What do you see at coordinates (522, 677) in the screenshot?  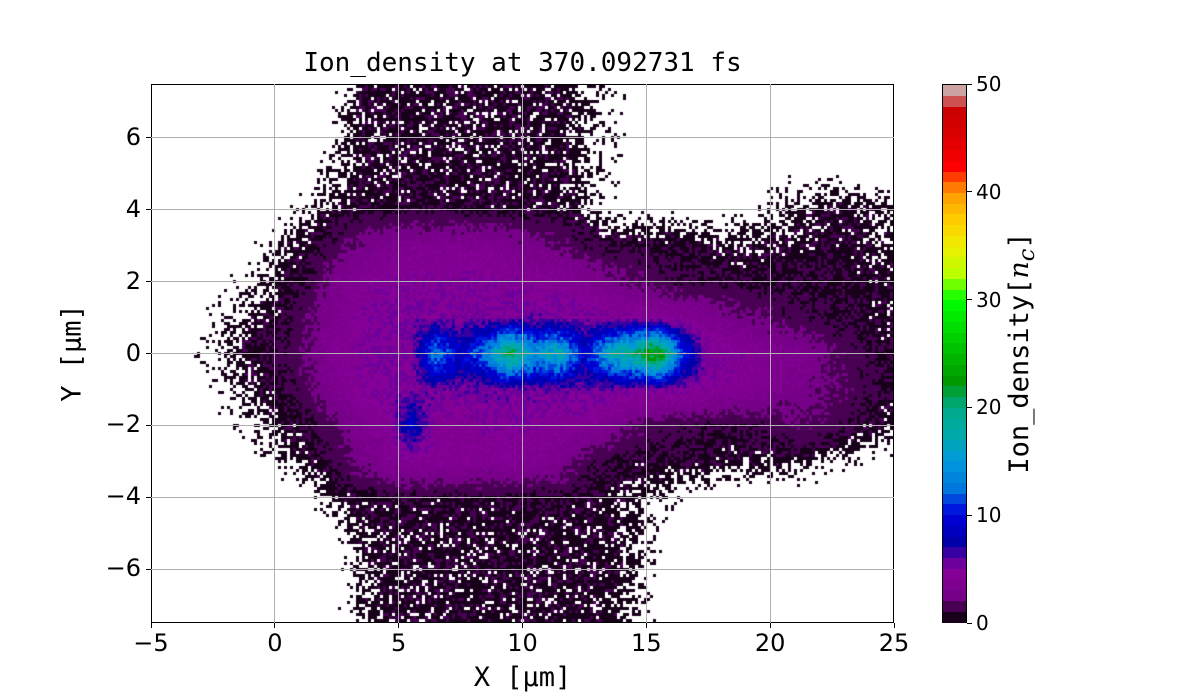 I see `x-axis-label: X [μm]` at bounding box center [522, 677].